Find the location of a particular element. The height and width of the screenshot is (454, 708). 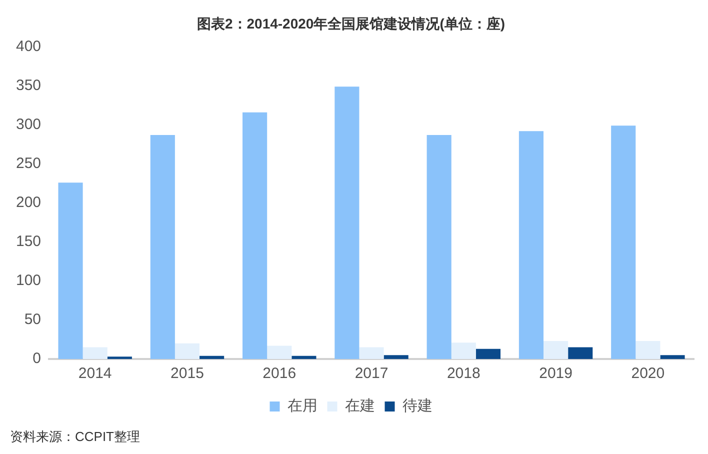

x-tick-label: 2014 is located at coordinates (95, 373).